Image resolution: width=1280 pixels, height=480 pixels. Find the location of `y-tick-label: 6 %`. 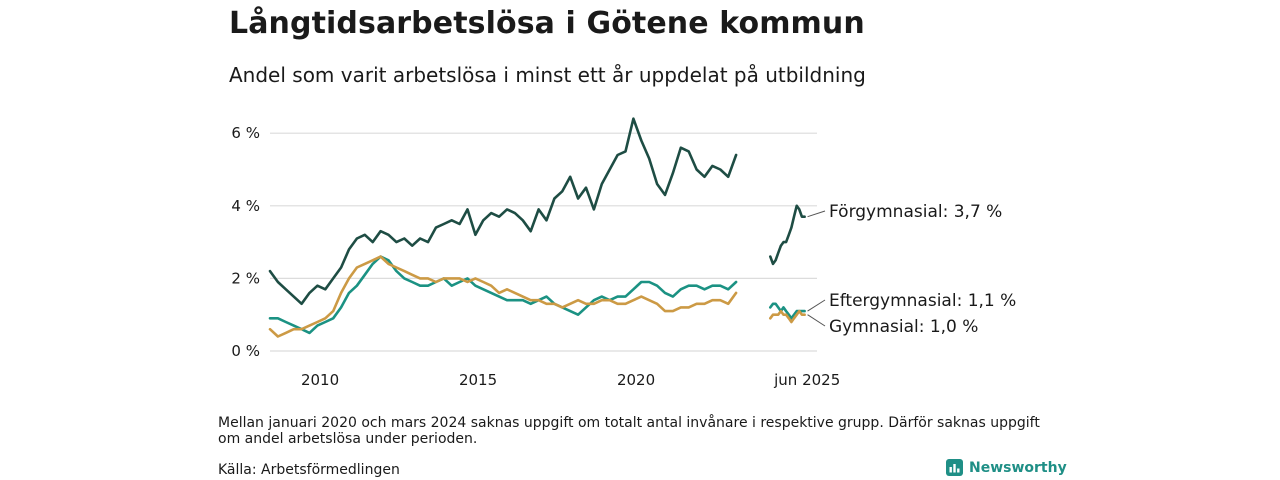

y-tick-label: 6 % is located at coordinates (245, 133).